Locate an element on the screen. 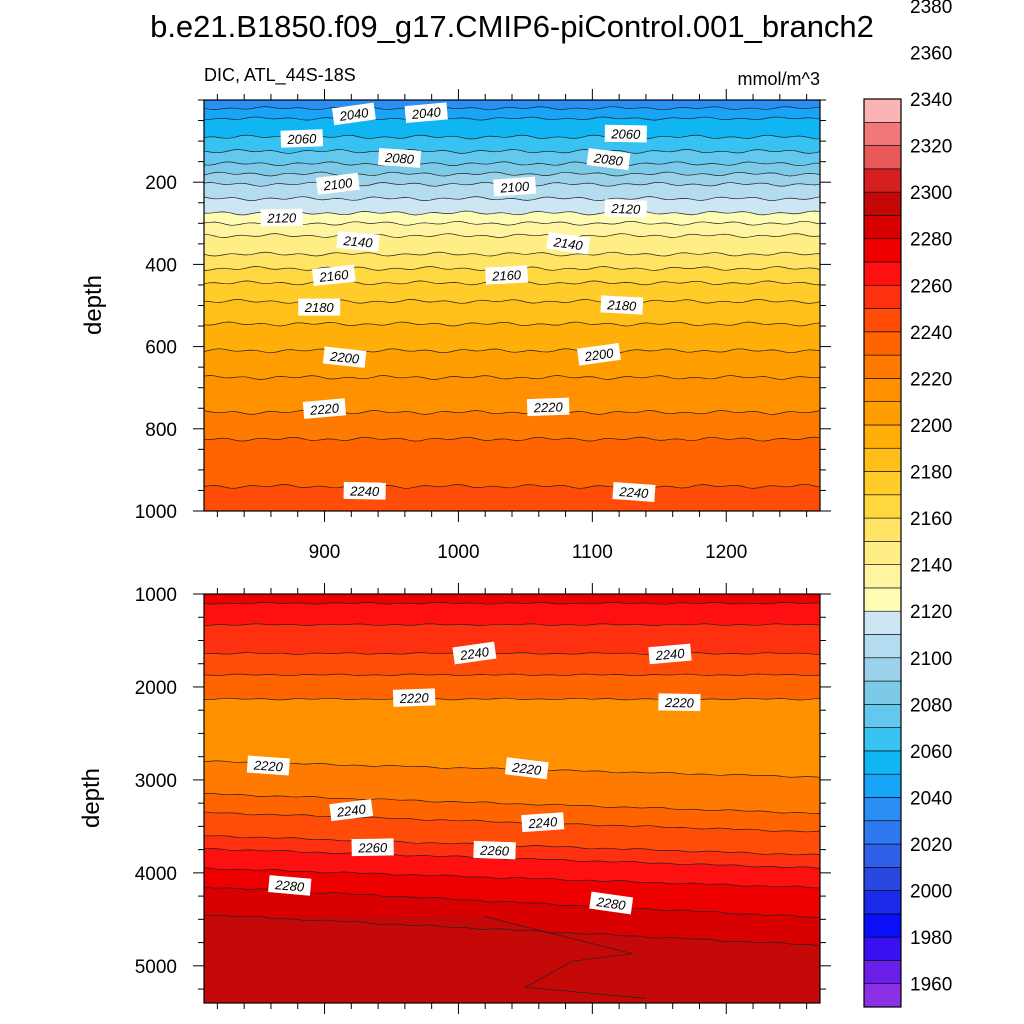 The height and width of the screenshot is (1024, 1024). colorbar-label: 2360 is located at coordinates (931, 53).